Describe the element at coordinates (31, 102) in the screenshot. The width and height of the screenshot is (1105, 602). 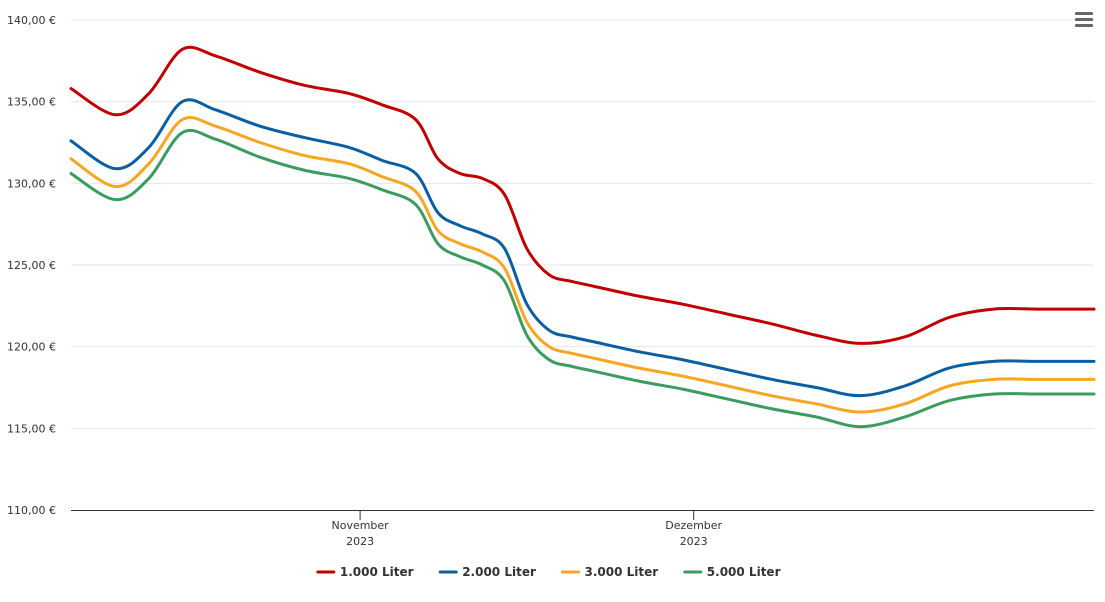
I see `y-tick-label: 135,00 €` at that location.